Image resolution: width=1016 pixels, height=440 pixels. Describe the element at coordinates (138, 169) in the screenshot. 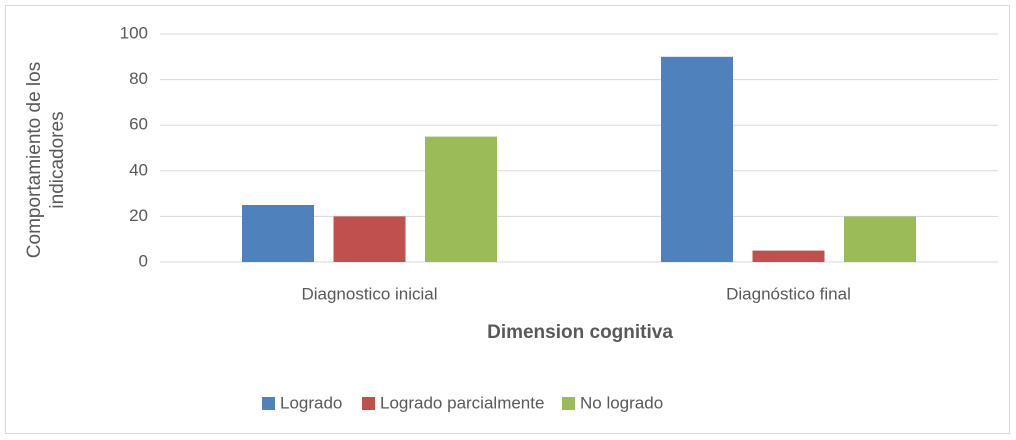

I see `y-tick-label: 40` at that location.